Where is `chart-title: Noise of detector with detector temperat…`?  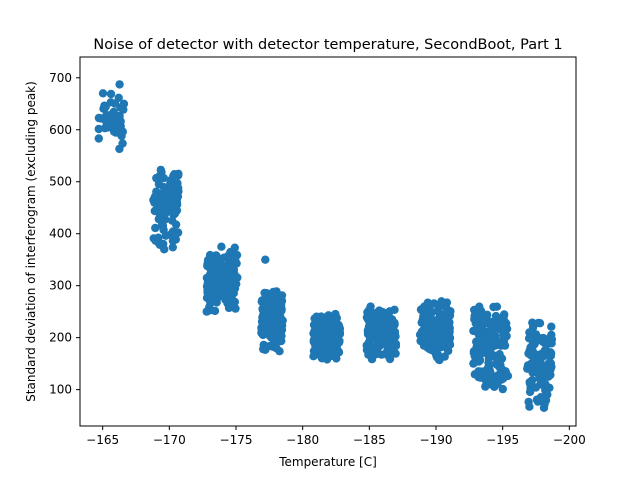 chart-title: Noise of detector with detector temperat… is located at coordinates (327, 45).